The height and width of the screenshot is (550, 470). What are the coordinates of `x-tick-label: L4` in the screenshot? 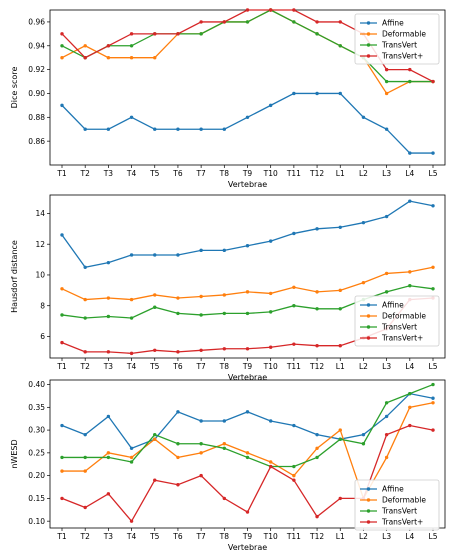 It's located at (409, 173).